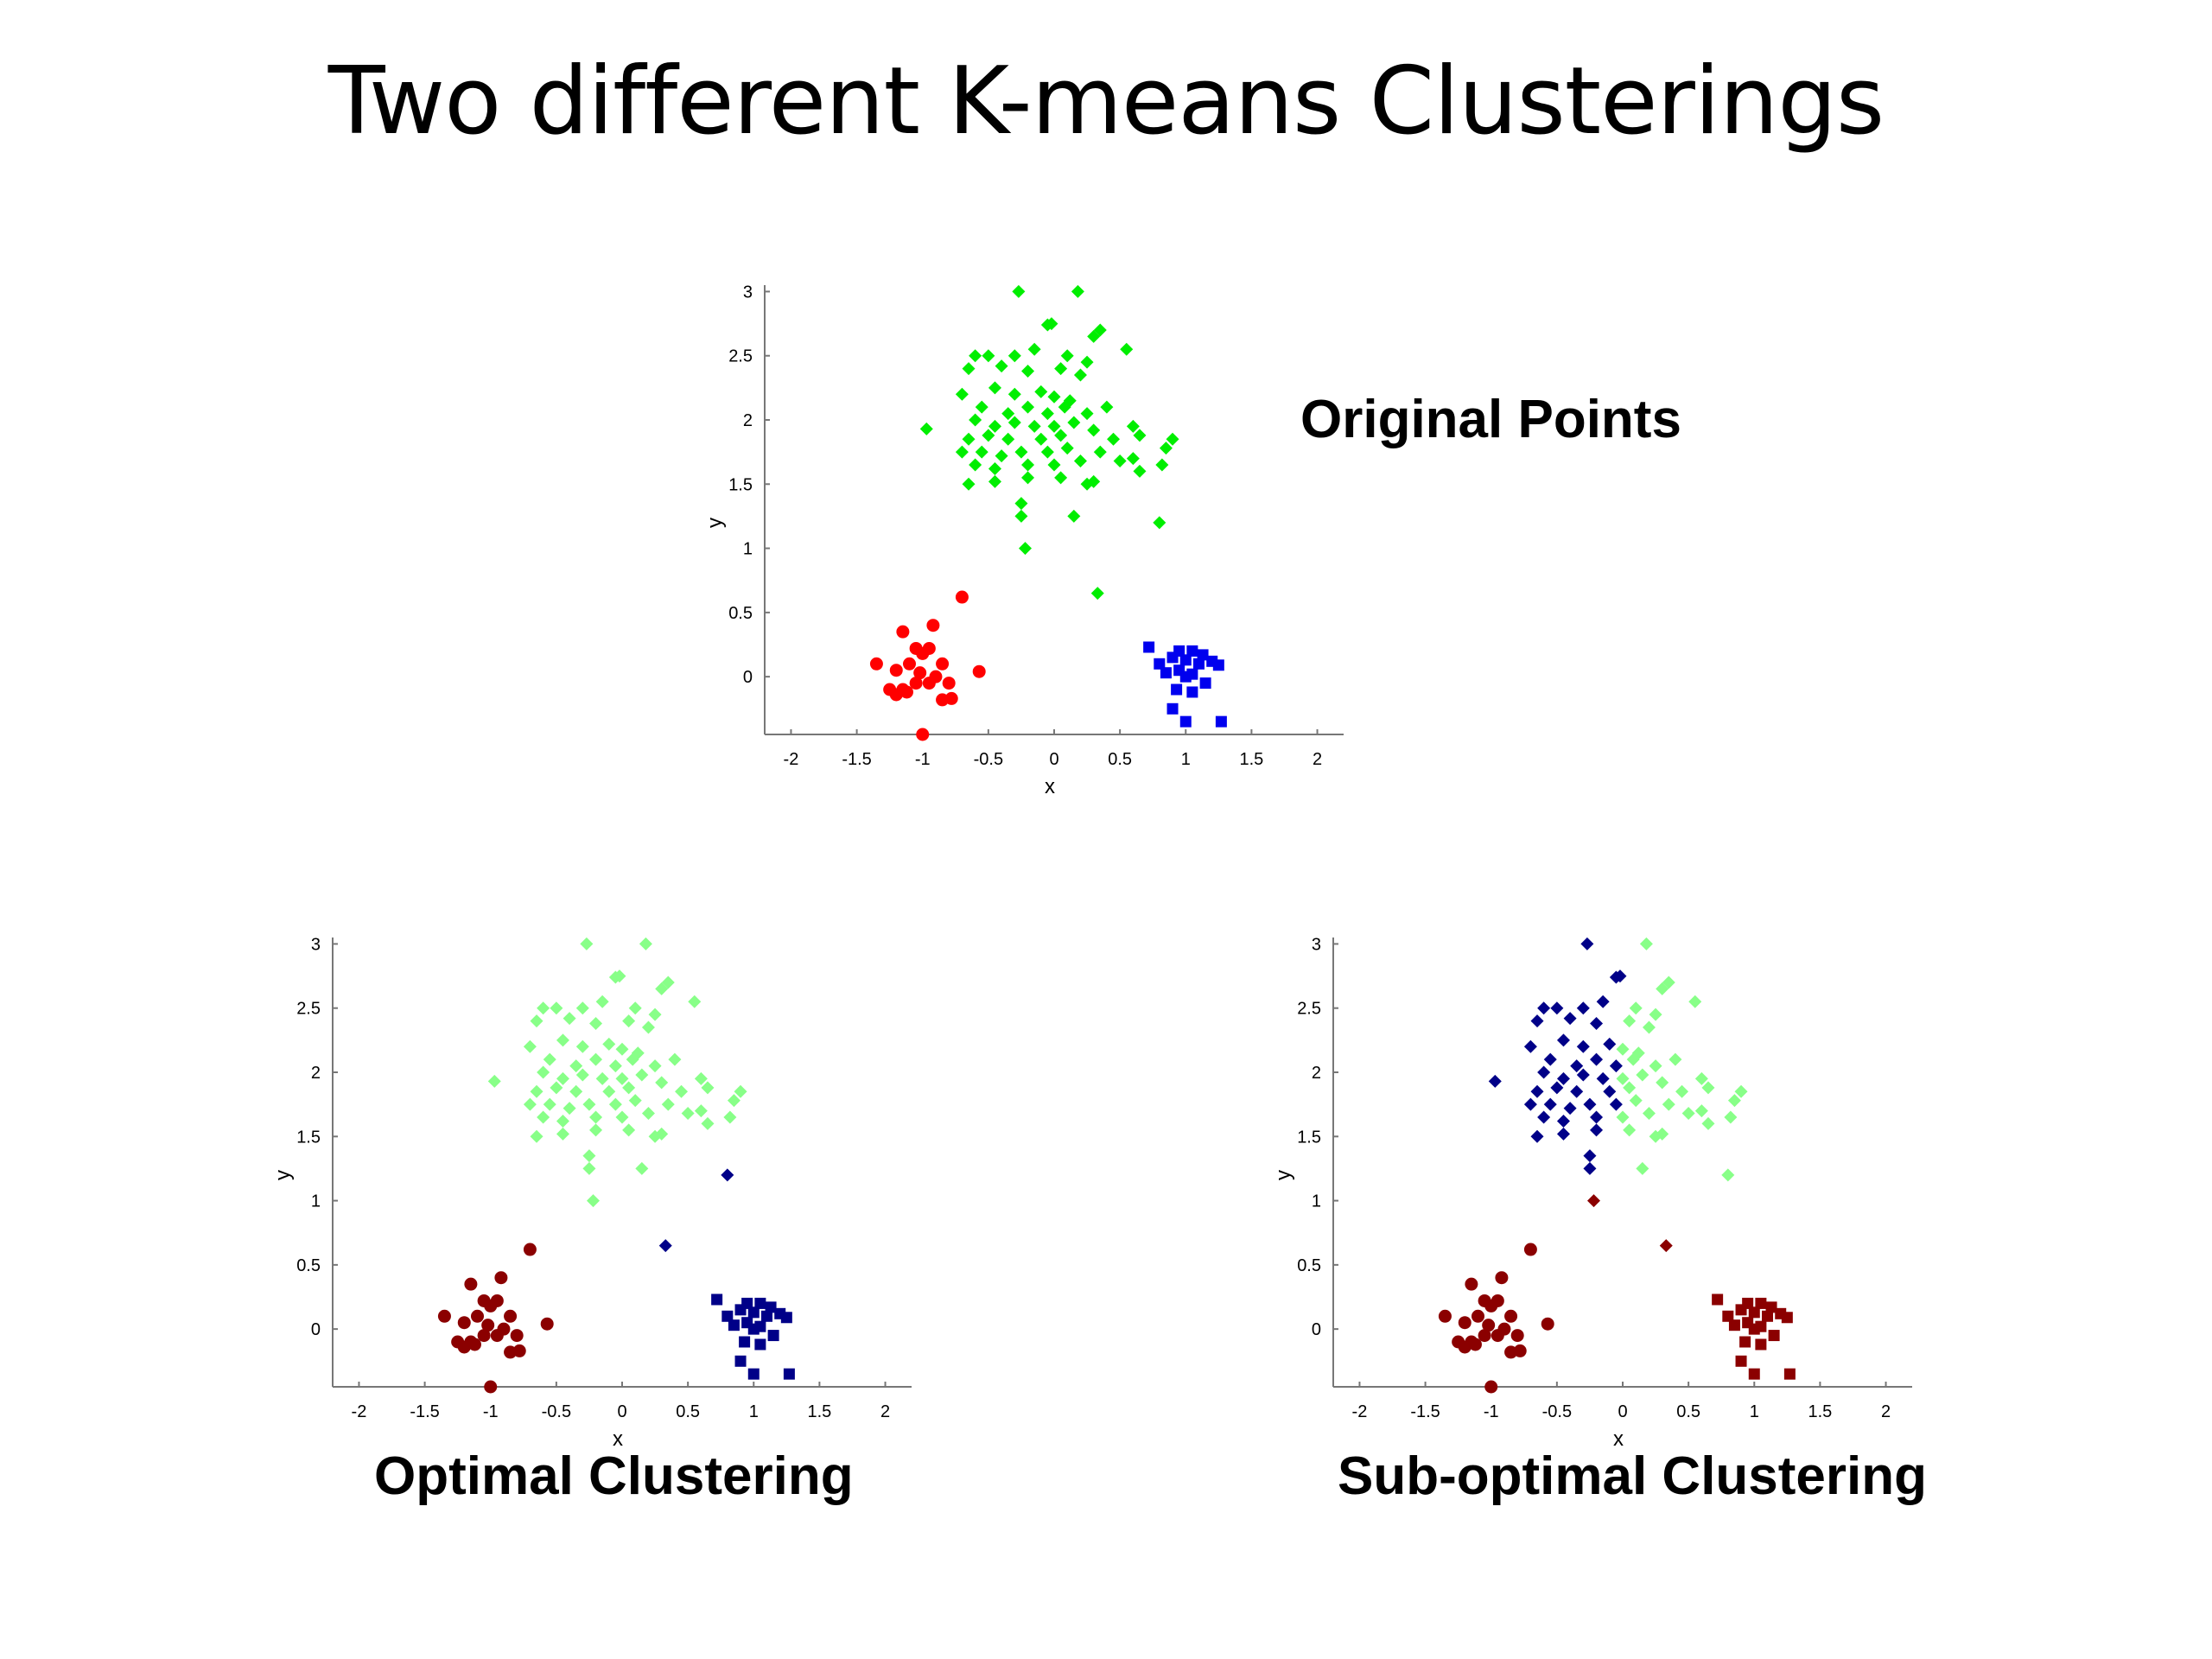  I want to click on y-tick-label: 0.5, so click(308, 1265).